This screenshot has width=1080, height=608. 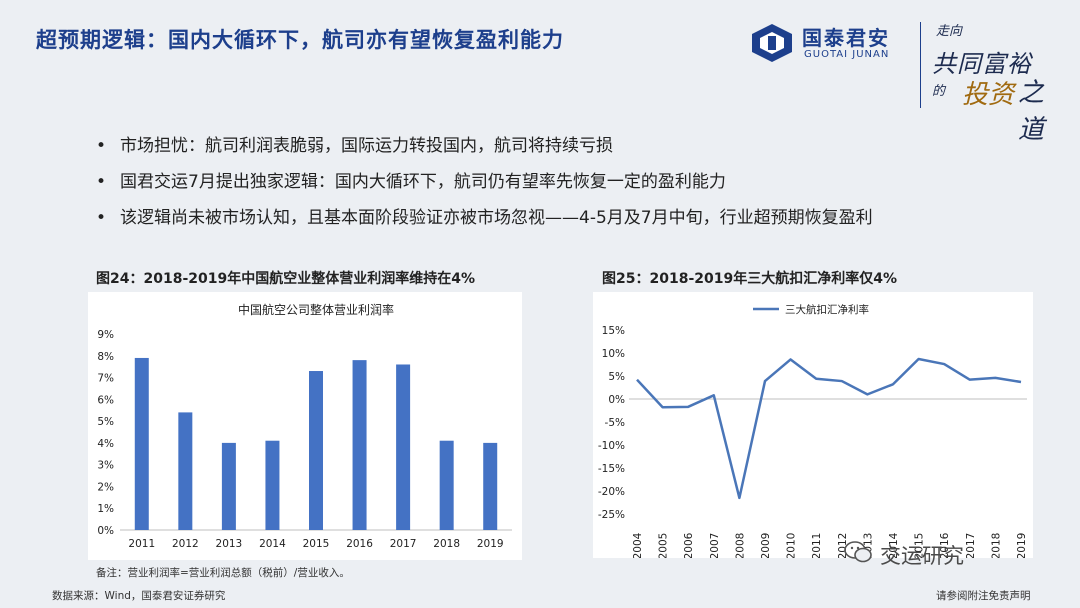 I want to click on figure24-note: 备注：营业利润率=营业利润总额（税前）/营业收入。, so click(x=223, y=573).